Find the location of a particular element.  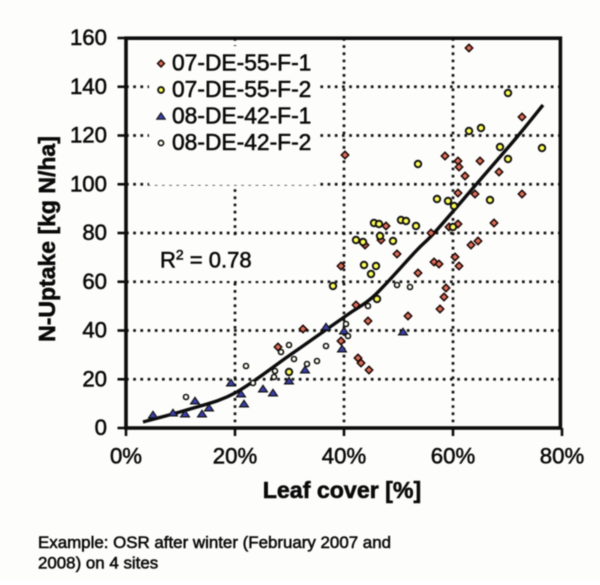

svg-text: 80% is located at coordinates (562, 456).